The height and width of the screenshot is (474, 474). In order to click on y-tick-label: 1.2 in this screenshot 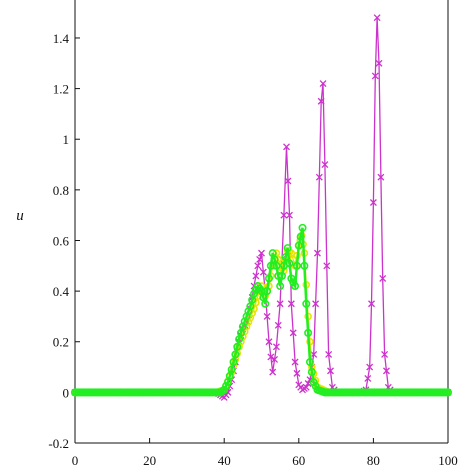, I will do `click(61, 89)`.